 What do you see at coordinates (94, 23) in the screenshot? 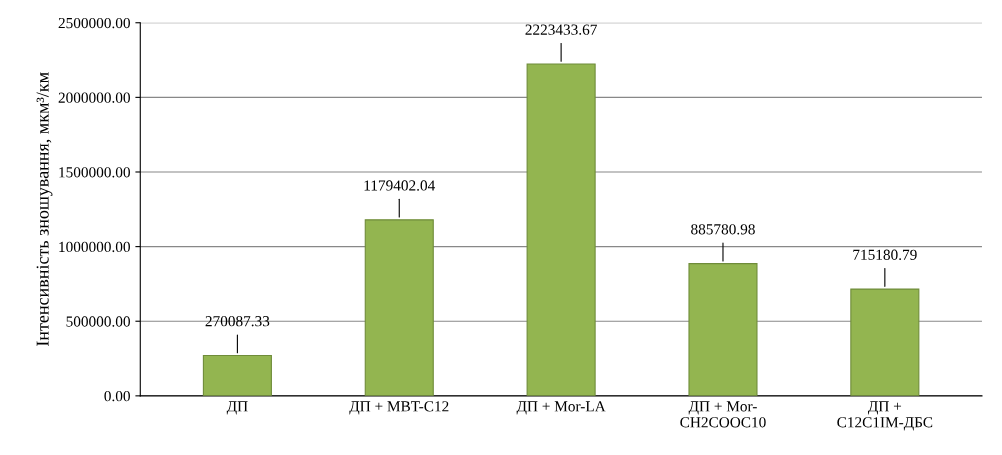
I see `y-tick-label: 2500000.00` at bounding box center [94, 23].